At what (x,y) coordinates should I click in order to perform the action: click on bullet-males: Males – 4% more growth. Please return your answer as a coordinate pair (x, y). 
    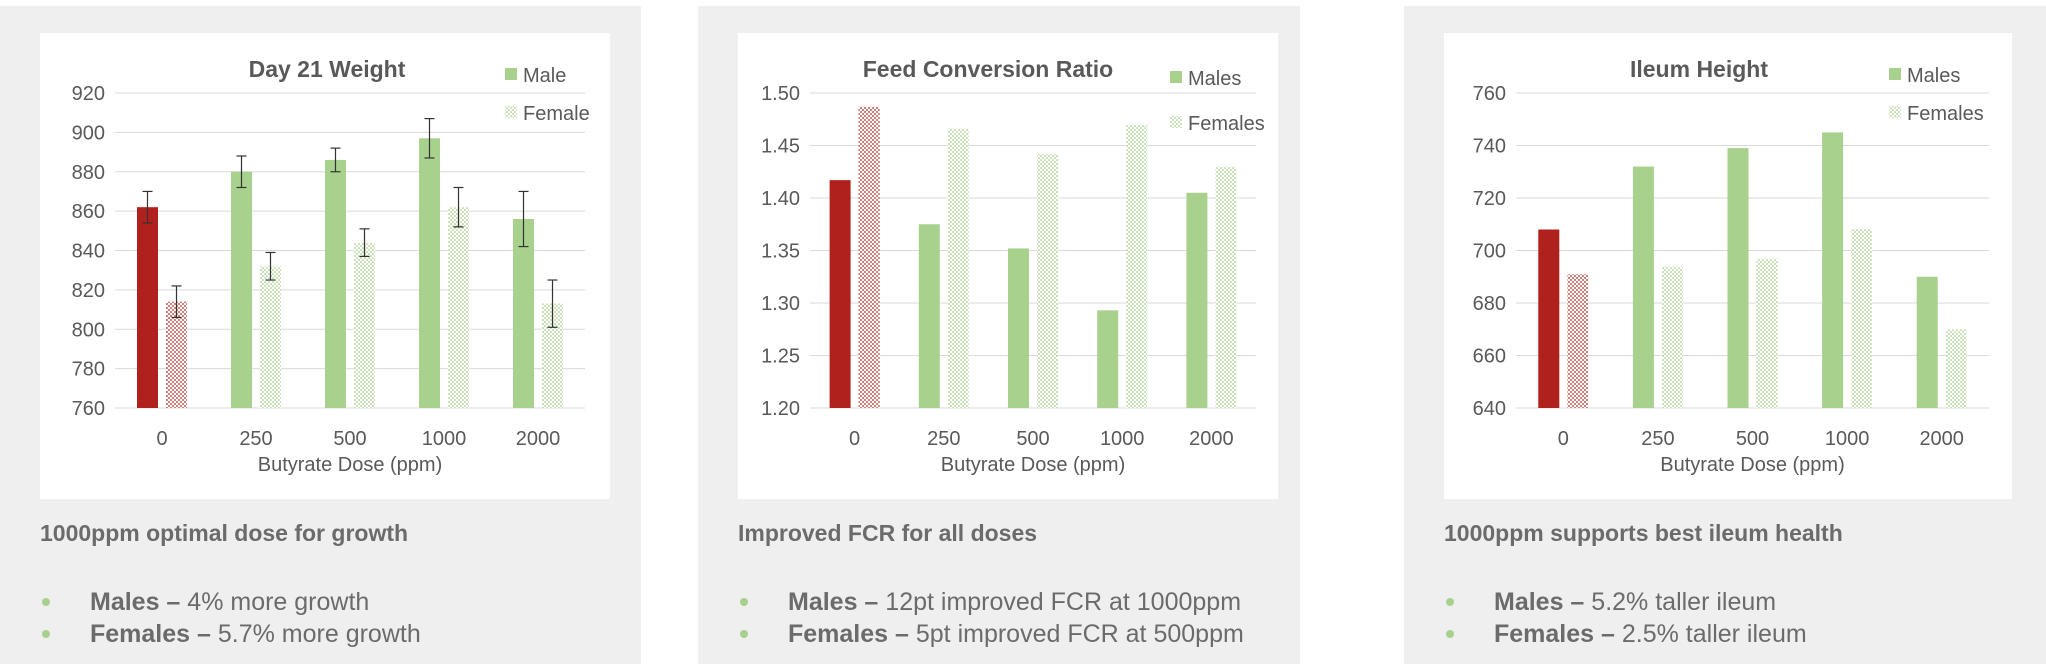
    Looking at the image, I should click on (230, 602).